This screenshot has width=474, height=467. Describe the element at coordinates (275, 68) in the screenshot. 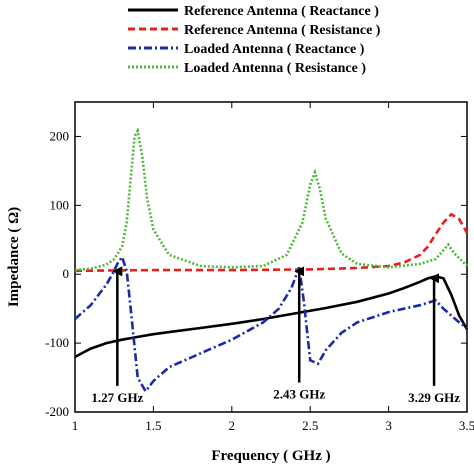

I see `legend-label-3: Loaded Antenna ( Resistance )` at that location.